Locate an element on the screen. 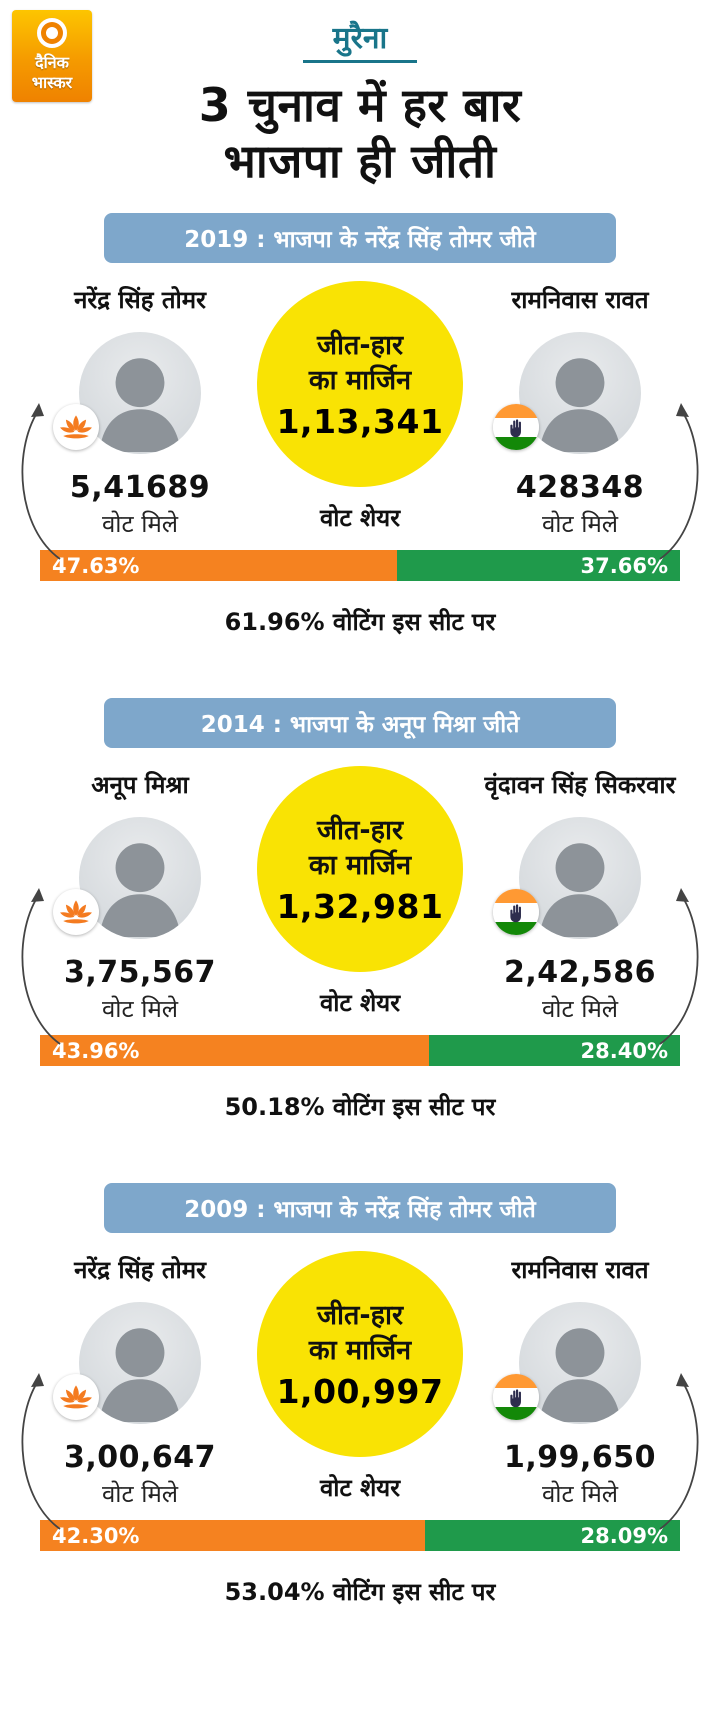  congress-share-segment: 28.40% is located at coordinates (554, 1051).